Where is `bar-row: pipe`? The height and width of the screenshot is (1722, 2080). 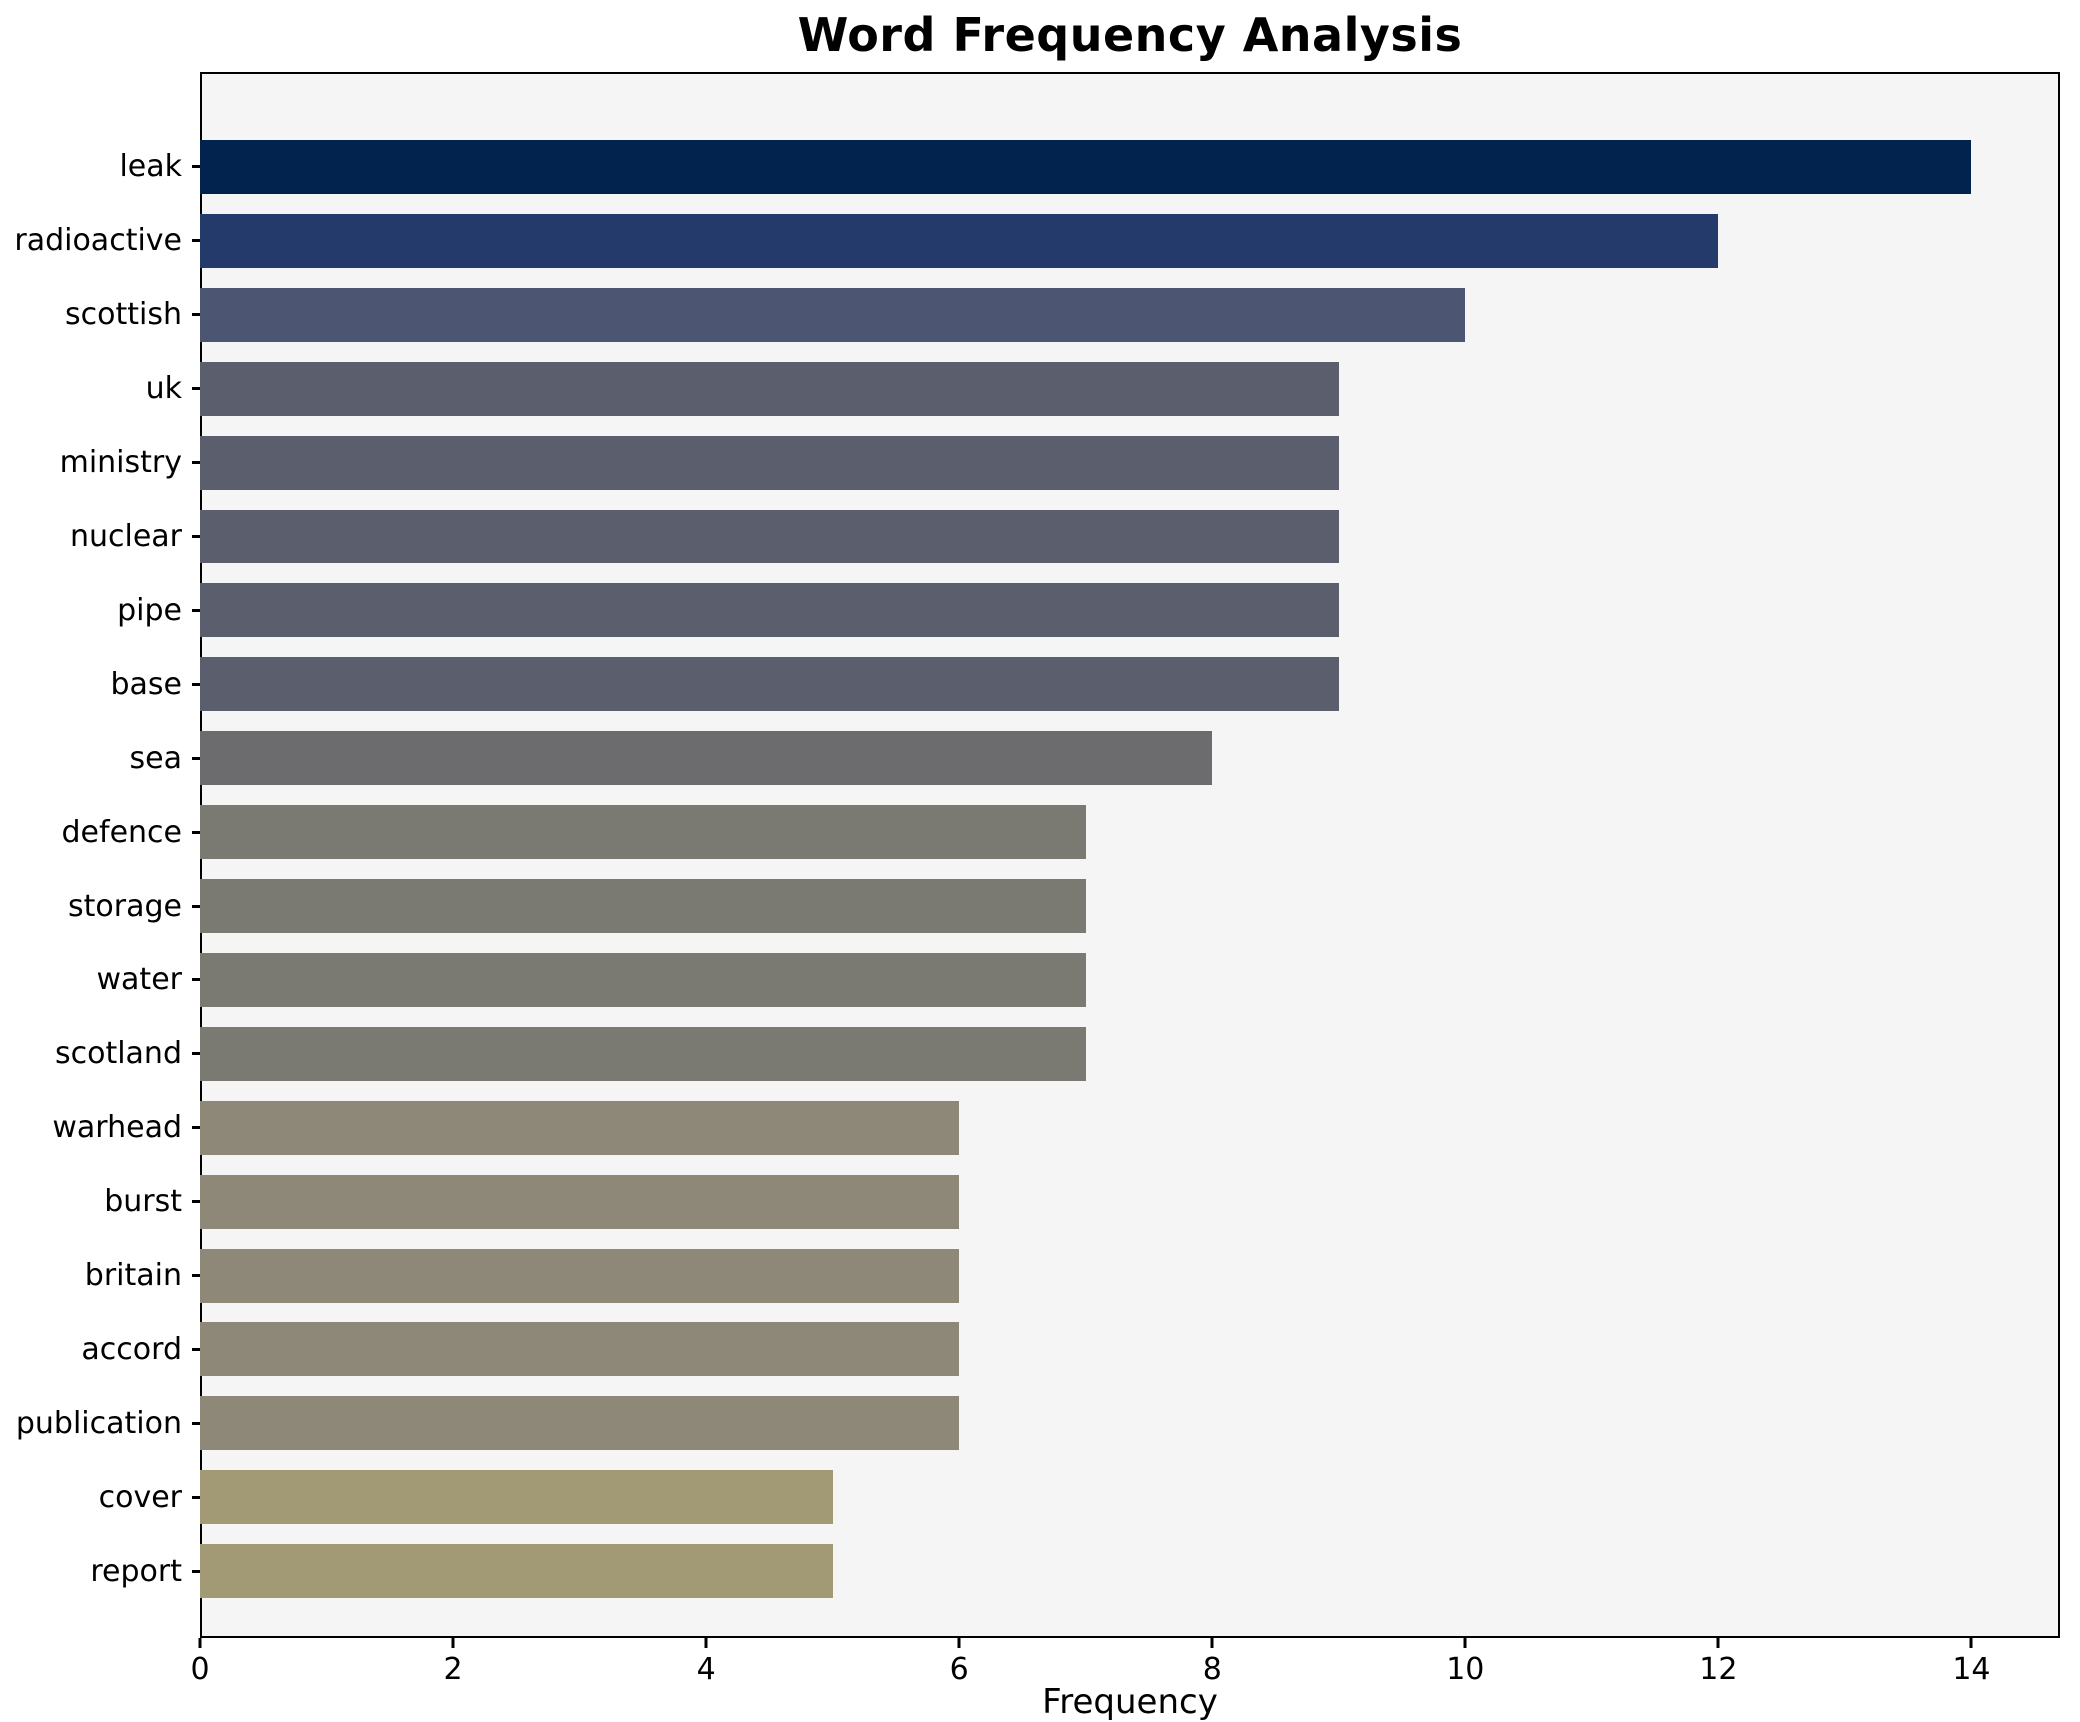
bar-row: pipe is located at coordinates (1030, 610).